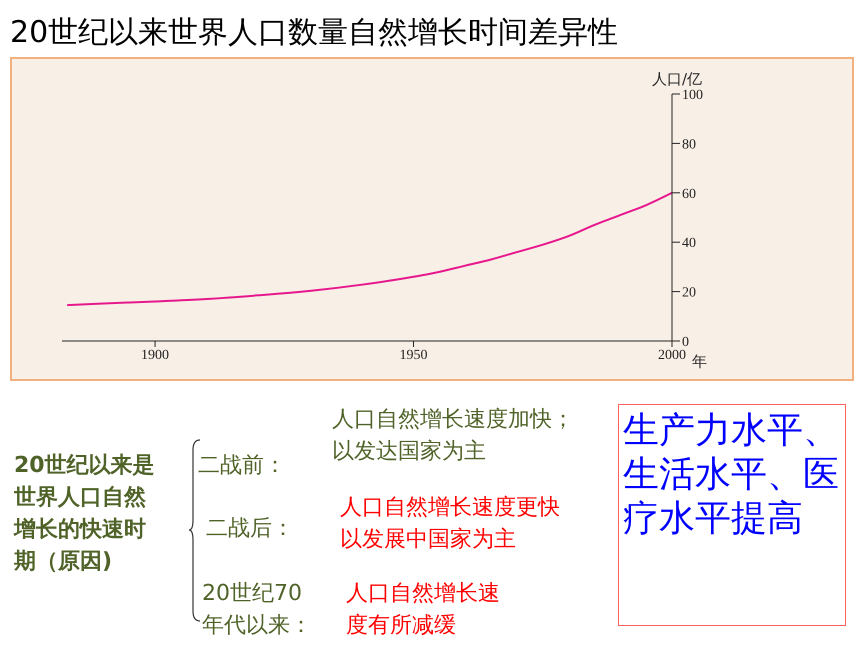 The width and height of the screenshot is (860, 645). I want to click on chart-title: 20世纪以来世界人口数量自然增长时间差异性, so click(314, 33).